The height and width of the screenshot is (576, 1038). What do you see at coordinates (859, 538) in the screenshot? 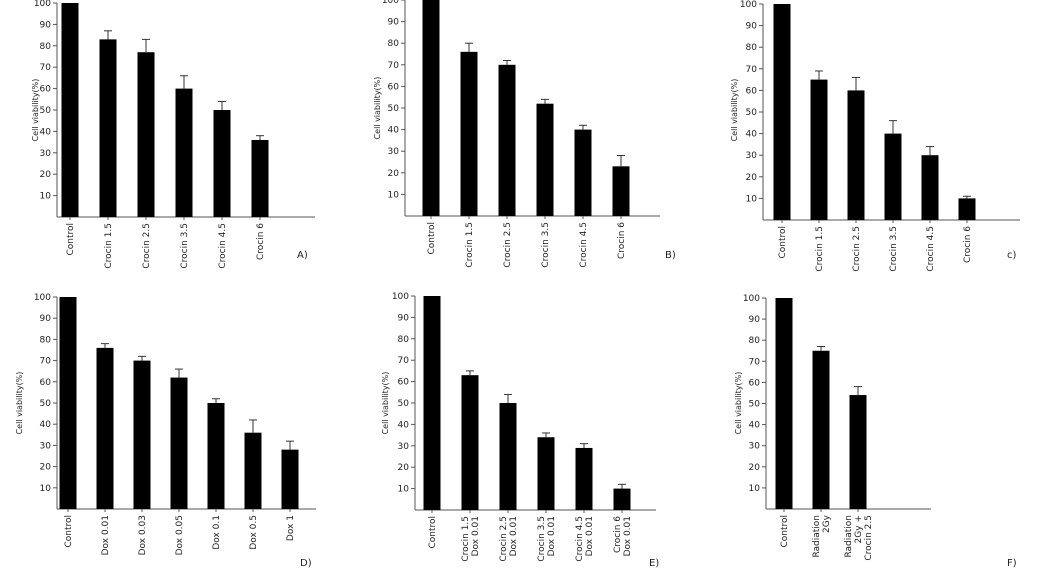
I see `x-category-label: Radiation2Gy +Crocin 2.5` at bounding box center [859, 538].